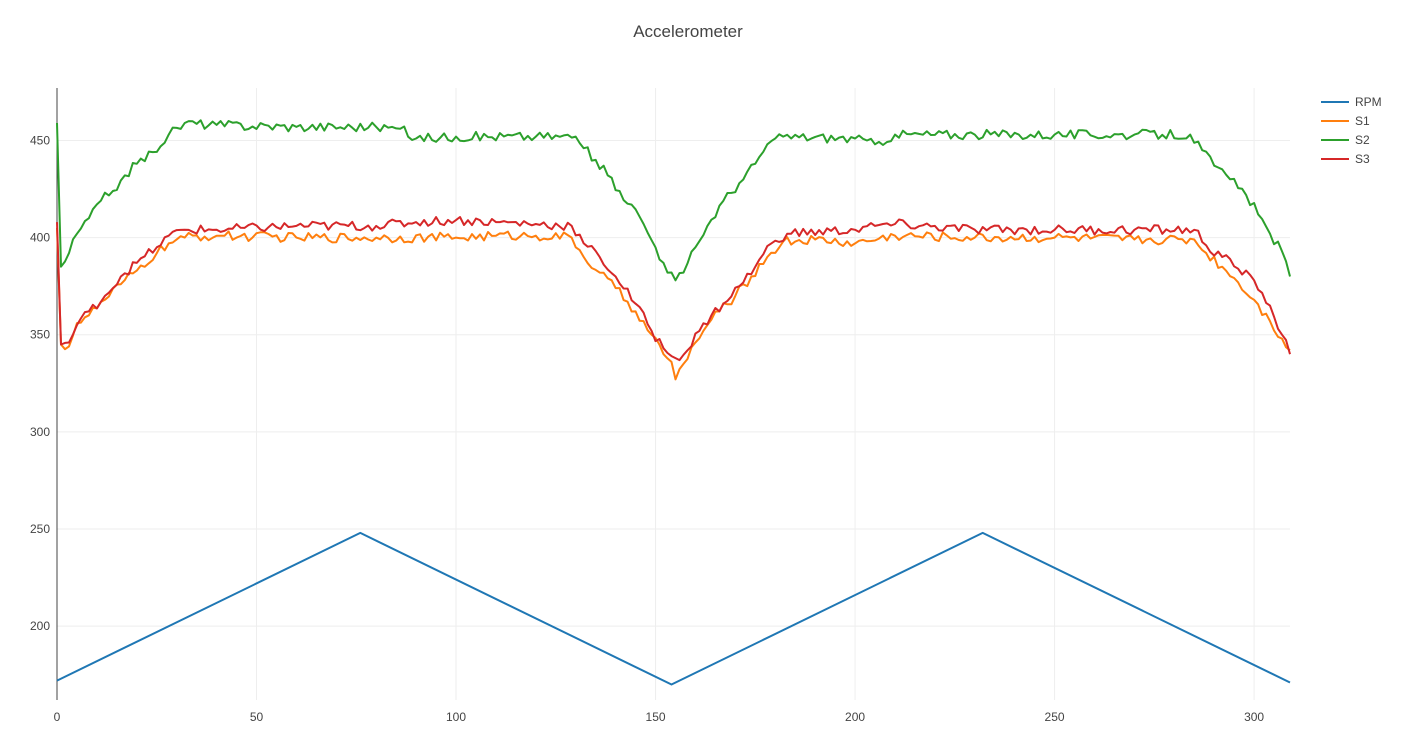  What do you see at coordinates (40, 626) in the screenshot?
I see `y-tick-label: 200` at bounding box center [40, 626].